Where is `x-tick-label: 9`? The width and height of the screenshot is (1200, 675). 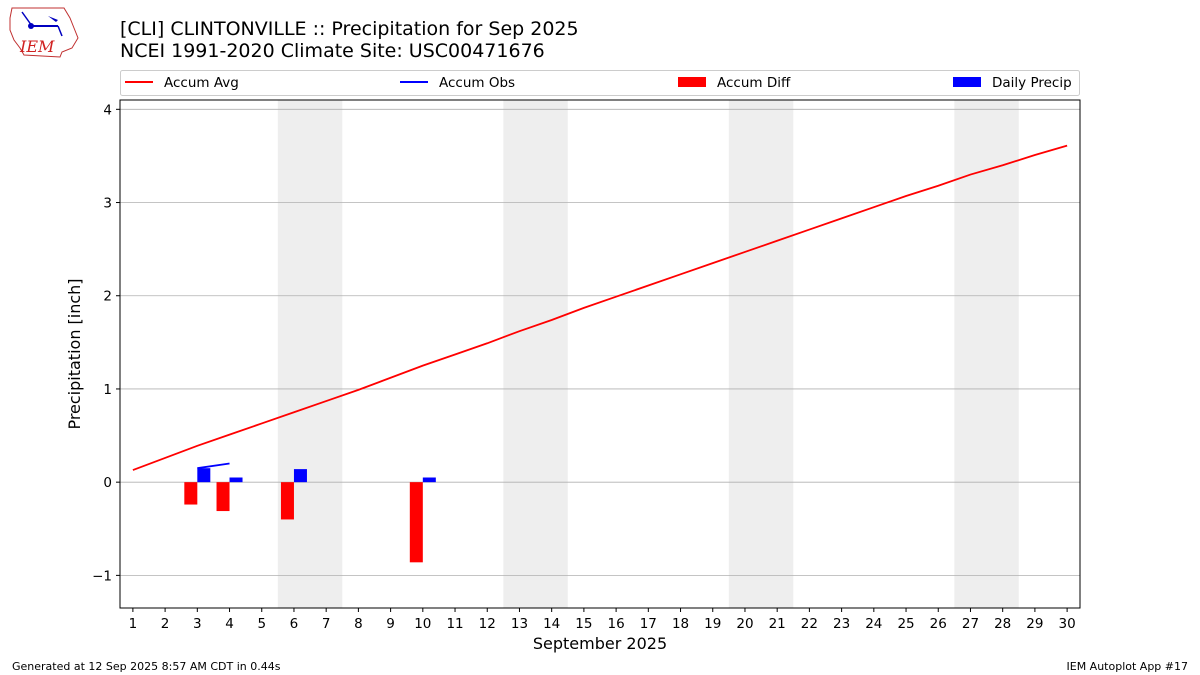 x-tick-label: 9 is located at coordinates (390, 624).